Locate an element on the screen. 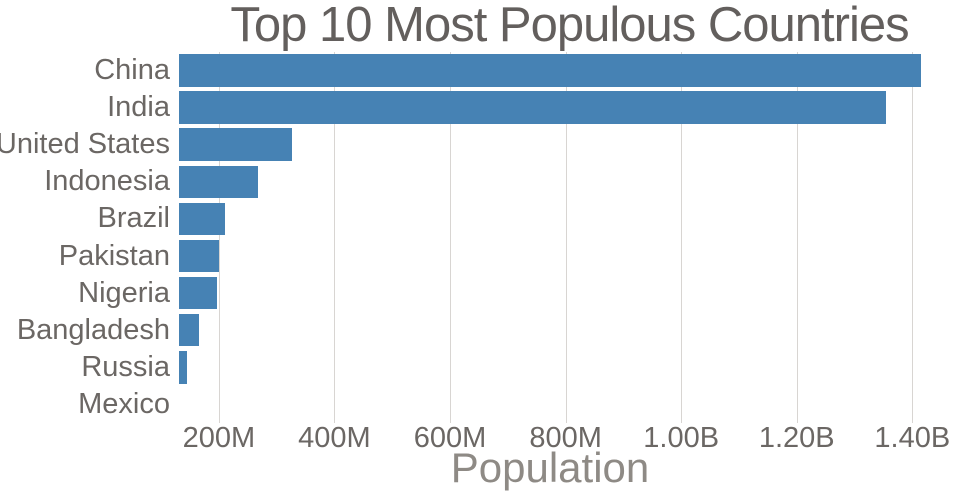 The width and height of the screenshot is (960, 500). bar-indonesia is located at coordinates (218, 182).